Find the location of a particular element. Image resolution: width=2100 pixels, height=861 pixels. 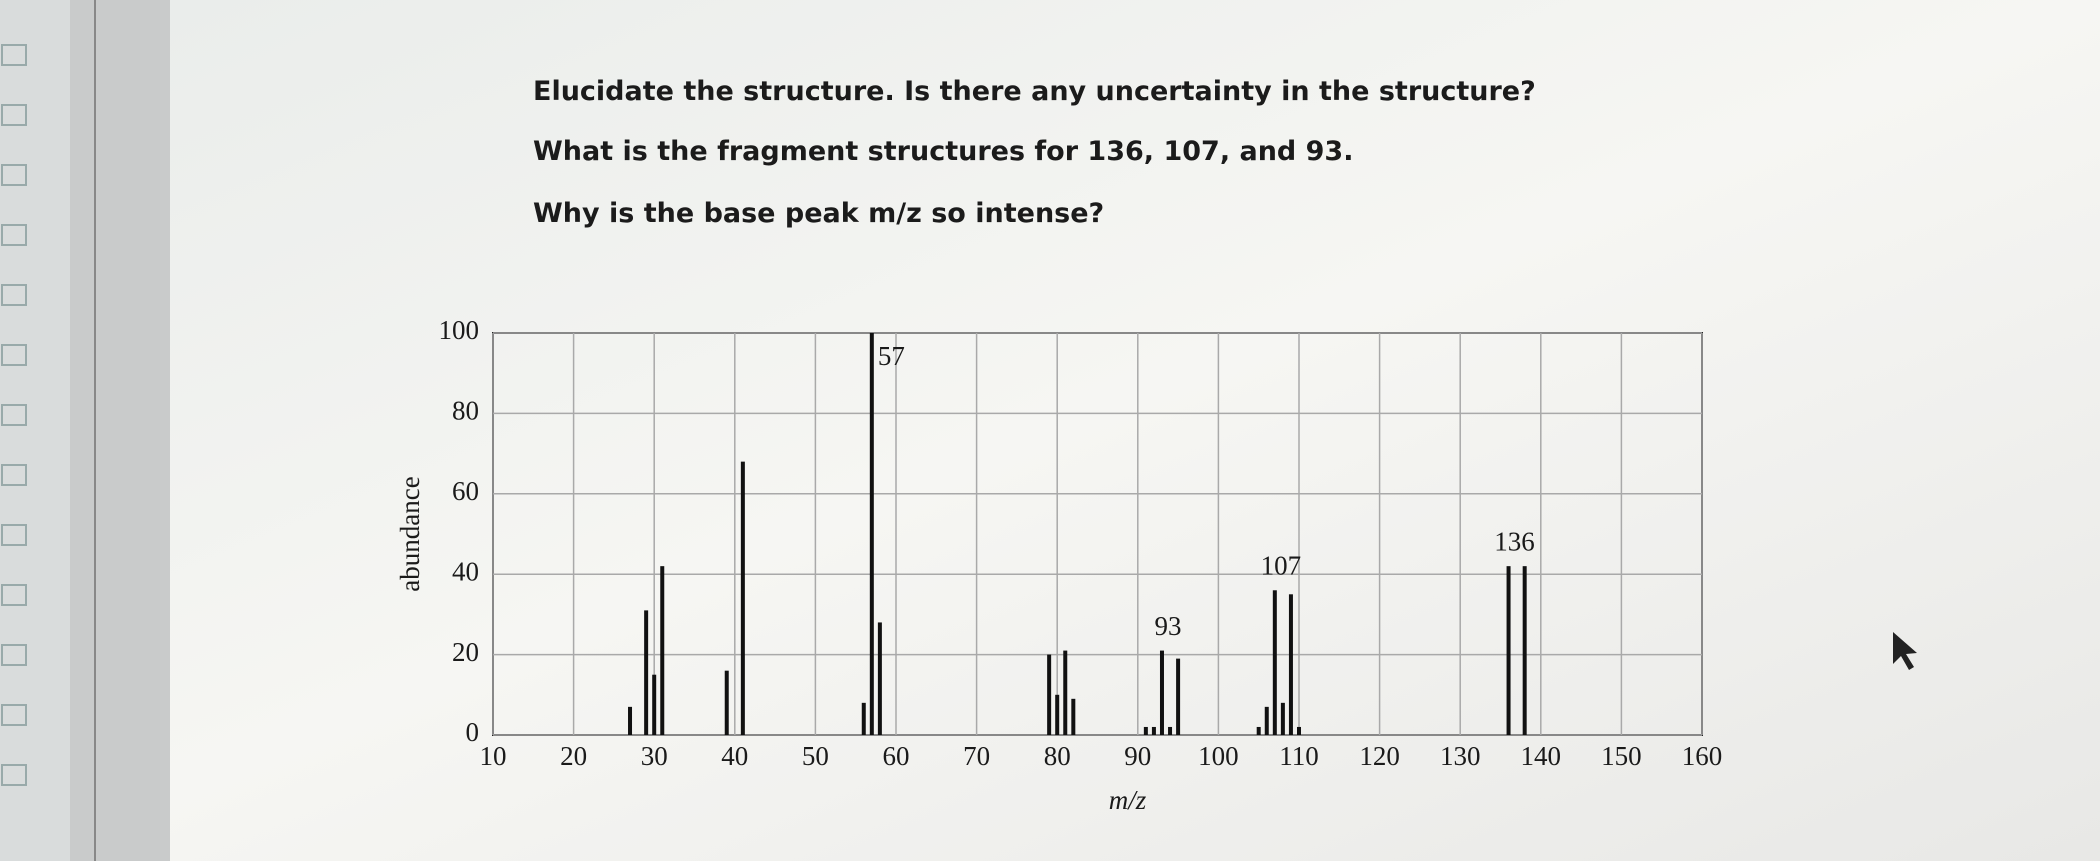

x-tick-label: 40 is located at coordinates (734, 756).